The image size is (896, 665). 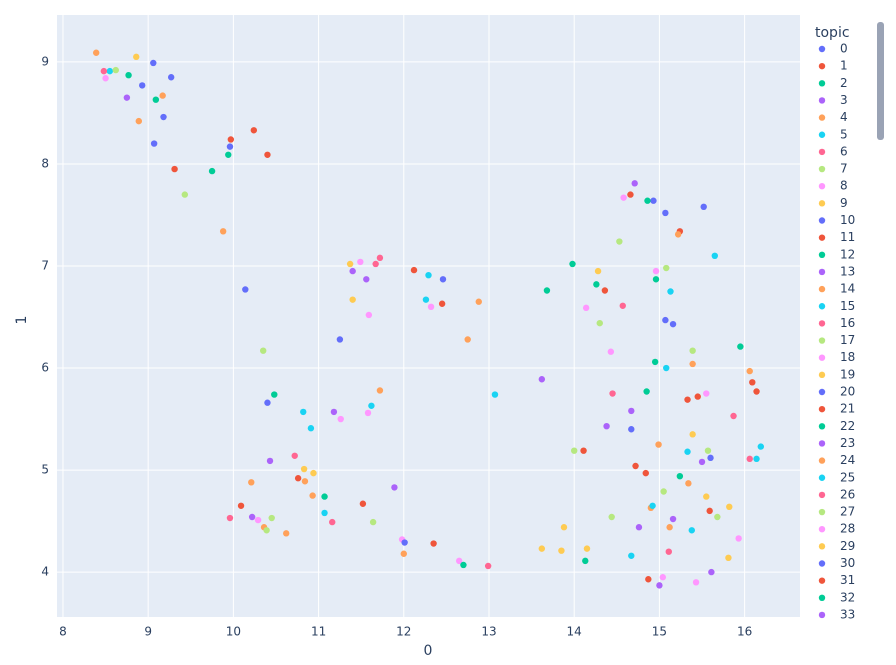 What do you see at coordinates (847, 460) in the screenshot?
I see `legend-label: 24` at bounding box center [847, 460].